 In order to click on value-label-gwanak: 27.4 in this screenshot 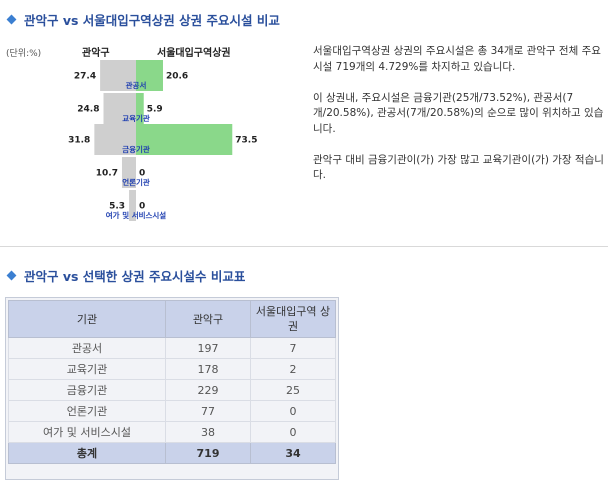, I will do `click(85, 77)`.